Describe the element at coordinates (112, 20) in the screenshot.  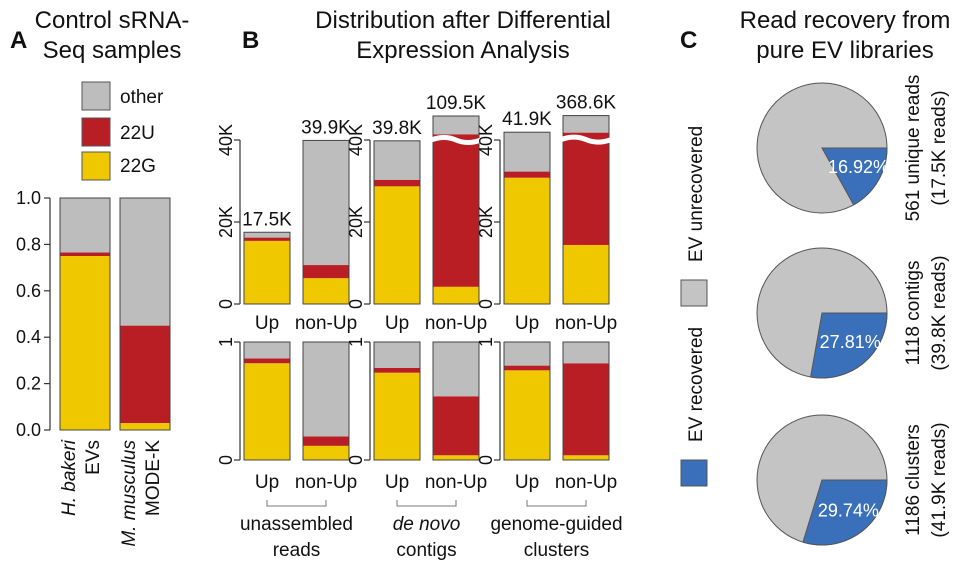
I see `panel-a-title-line-1: Control sRNA-` at that location.